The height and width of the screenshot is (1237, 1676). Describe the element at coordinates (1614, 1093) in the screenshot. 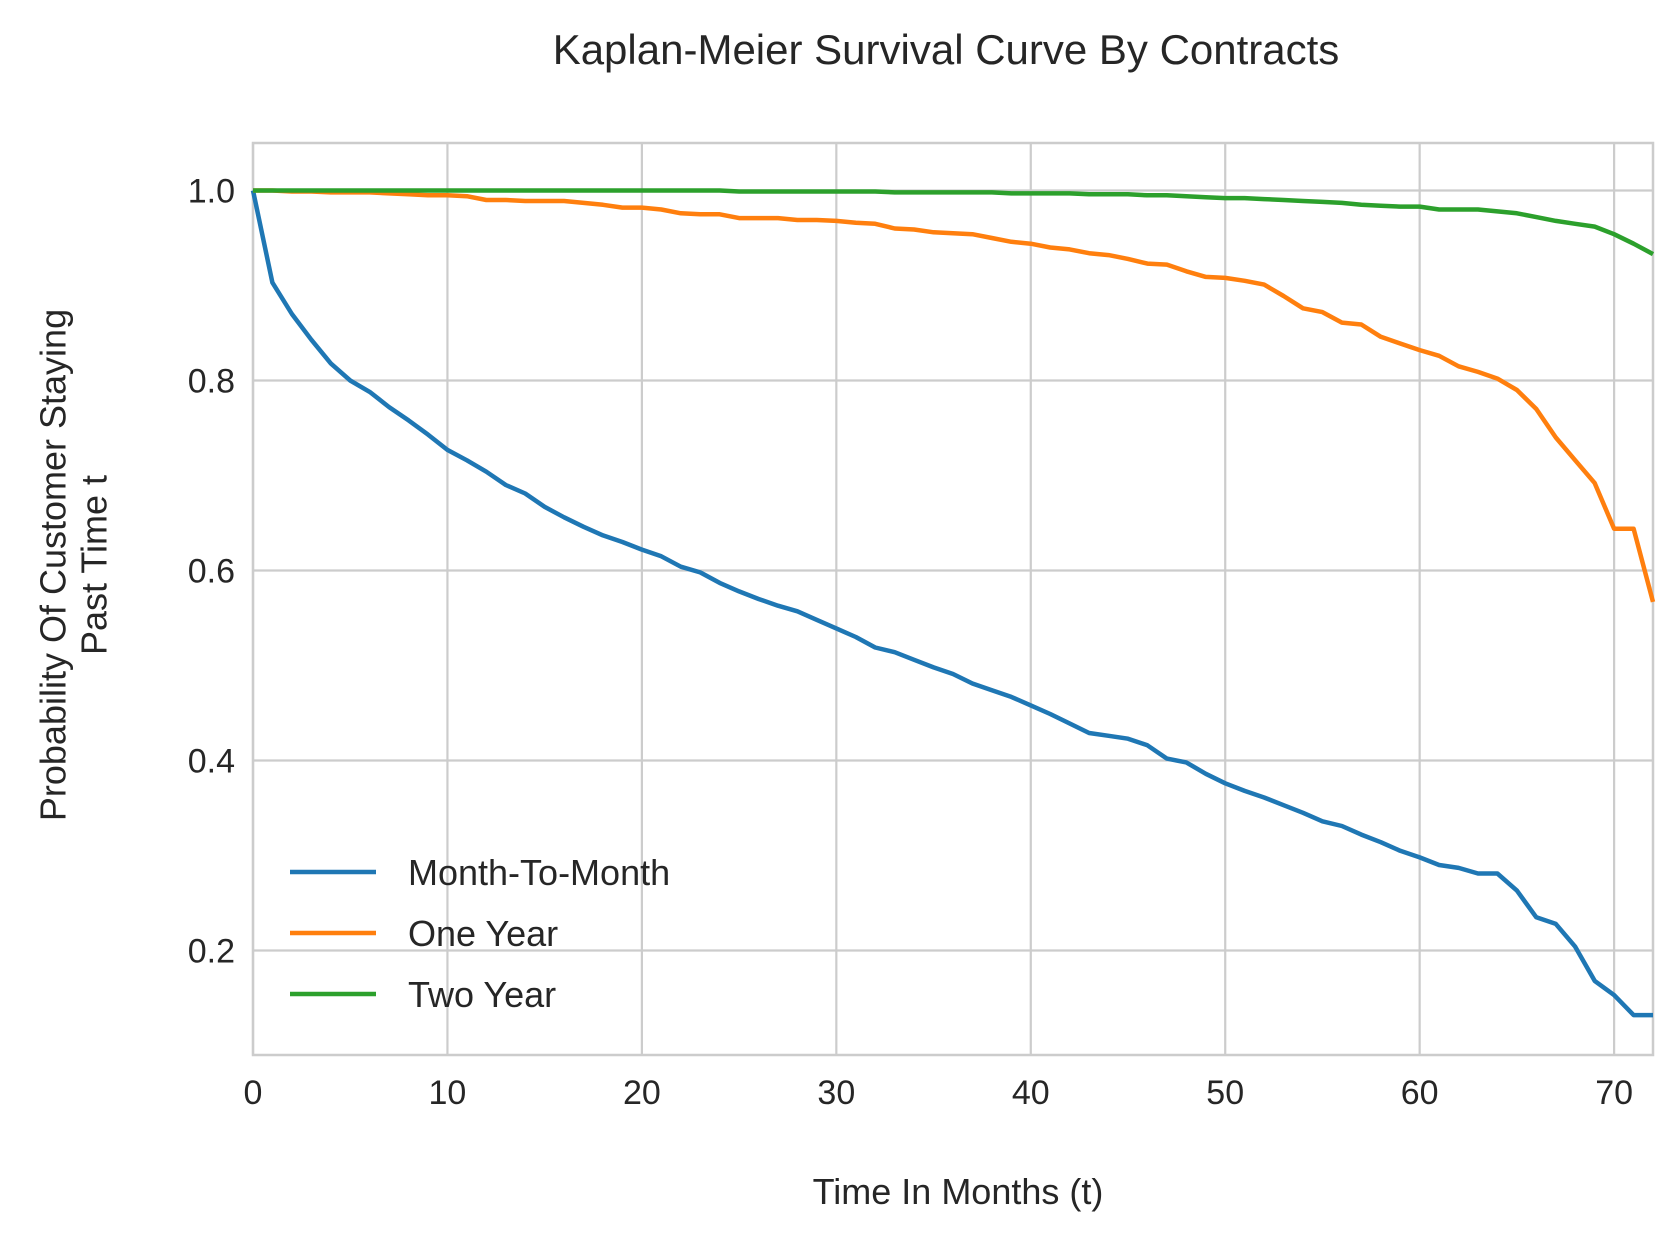

I see `x-tick-label: 70` at that location.